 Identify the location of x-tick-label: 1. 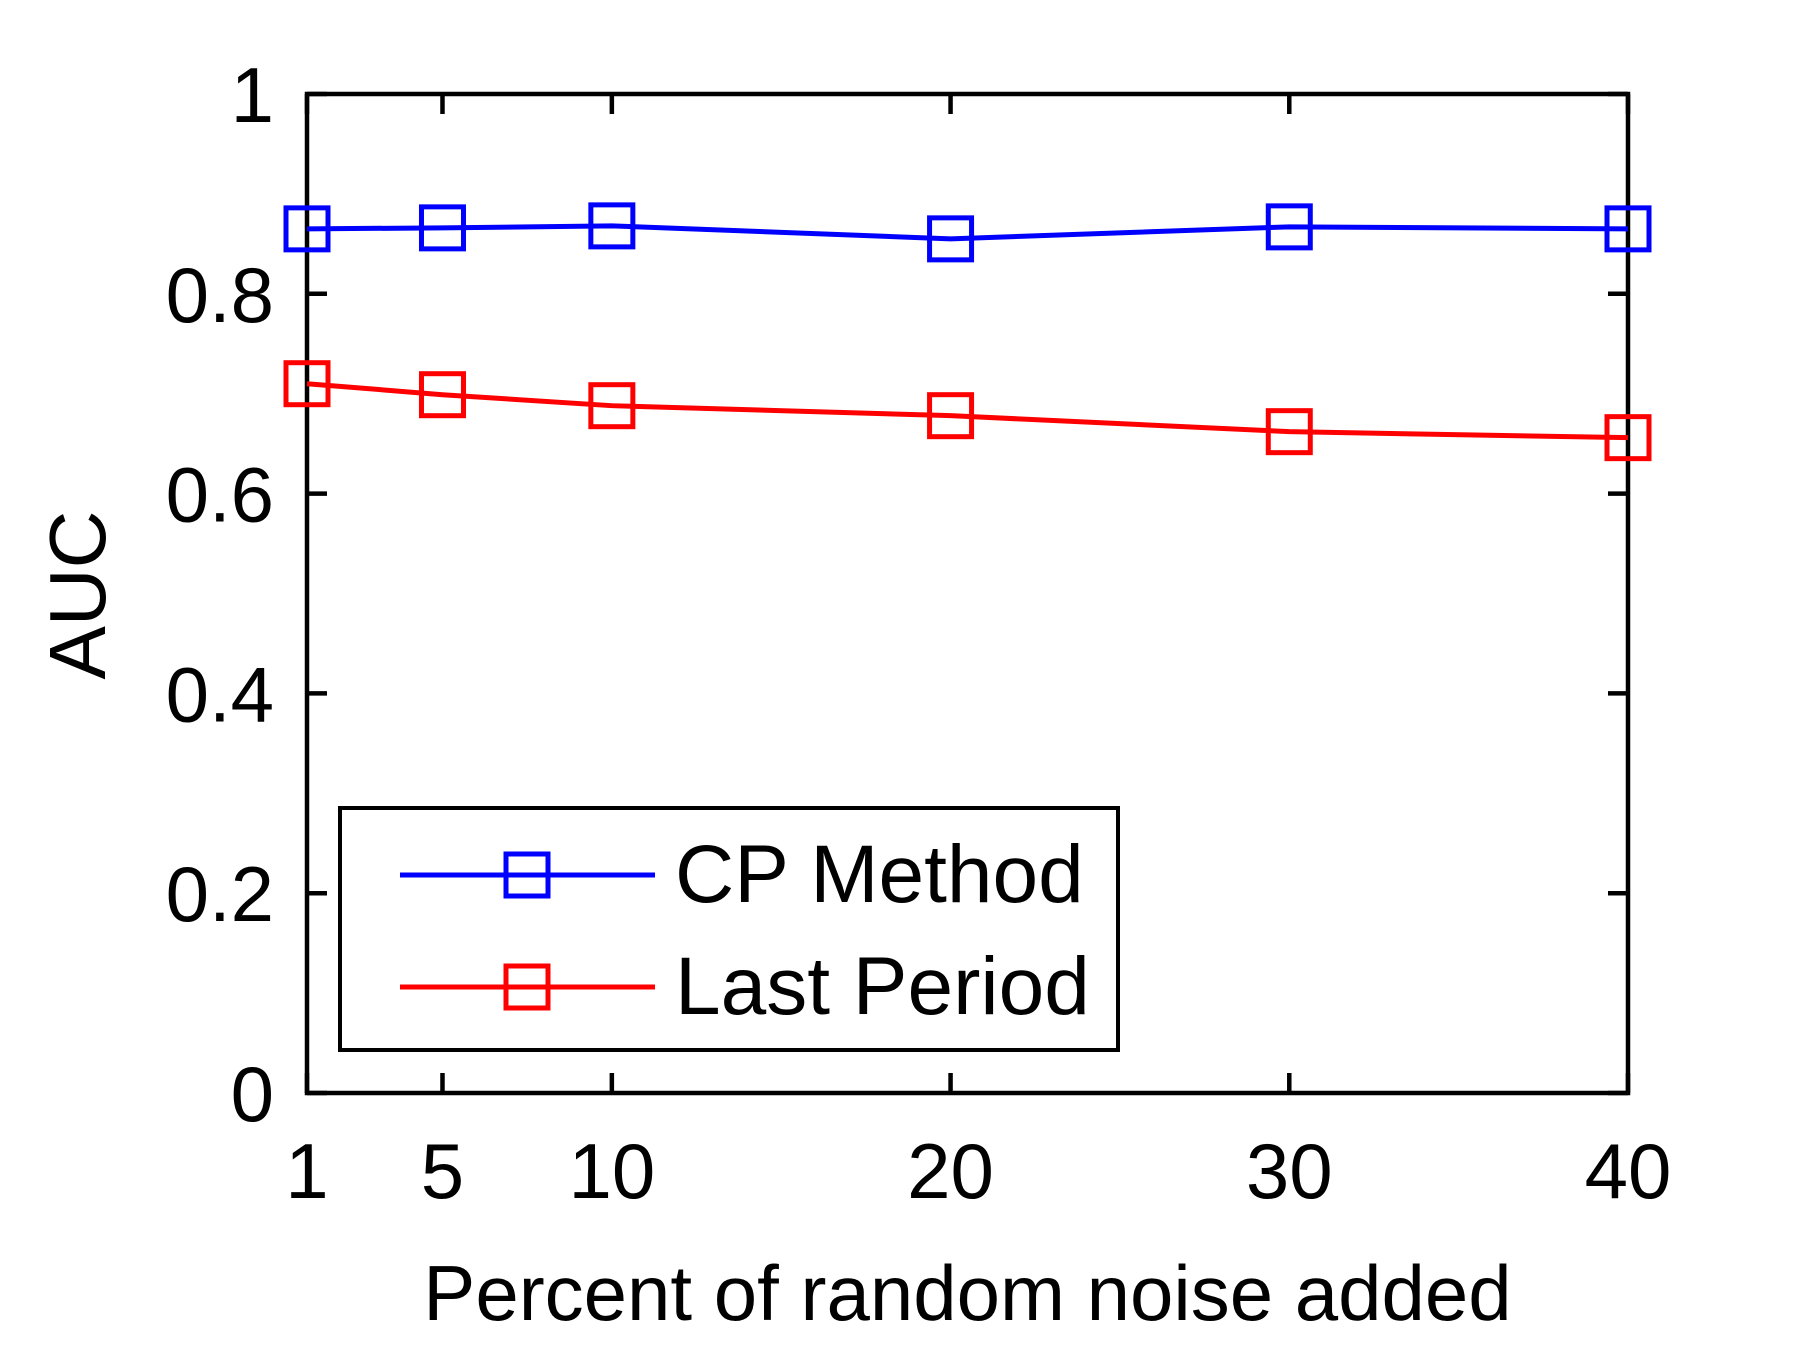
(306, 1171).